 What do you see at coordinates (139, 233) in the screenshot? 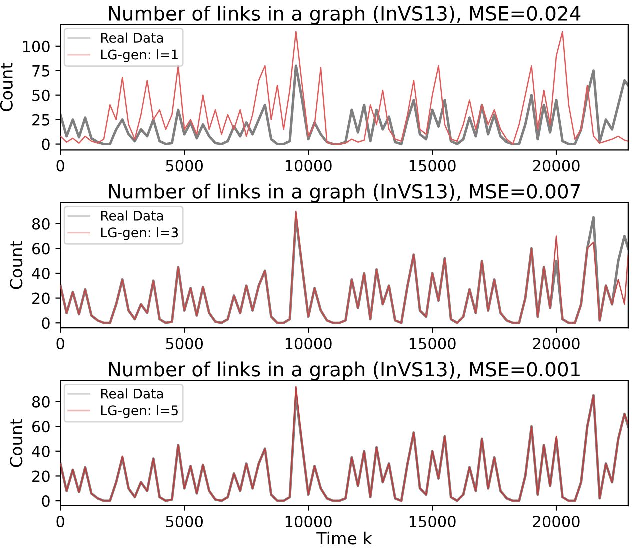
I see `legend-label: LG-gen: l=3` at bounding box center [139, 233].